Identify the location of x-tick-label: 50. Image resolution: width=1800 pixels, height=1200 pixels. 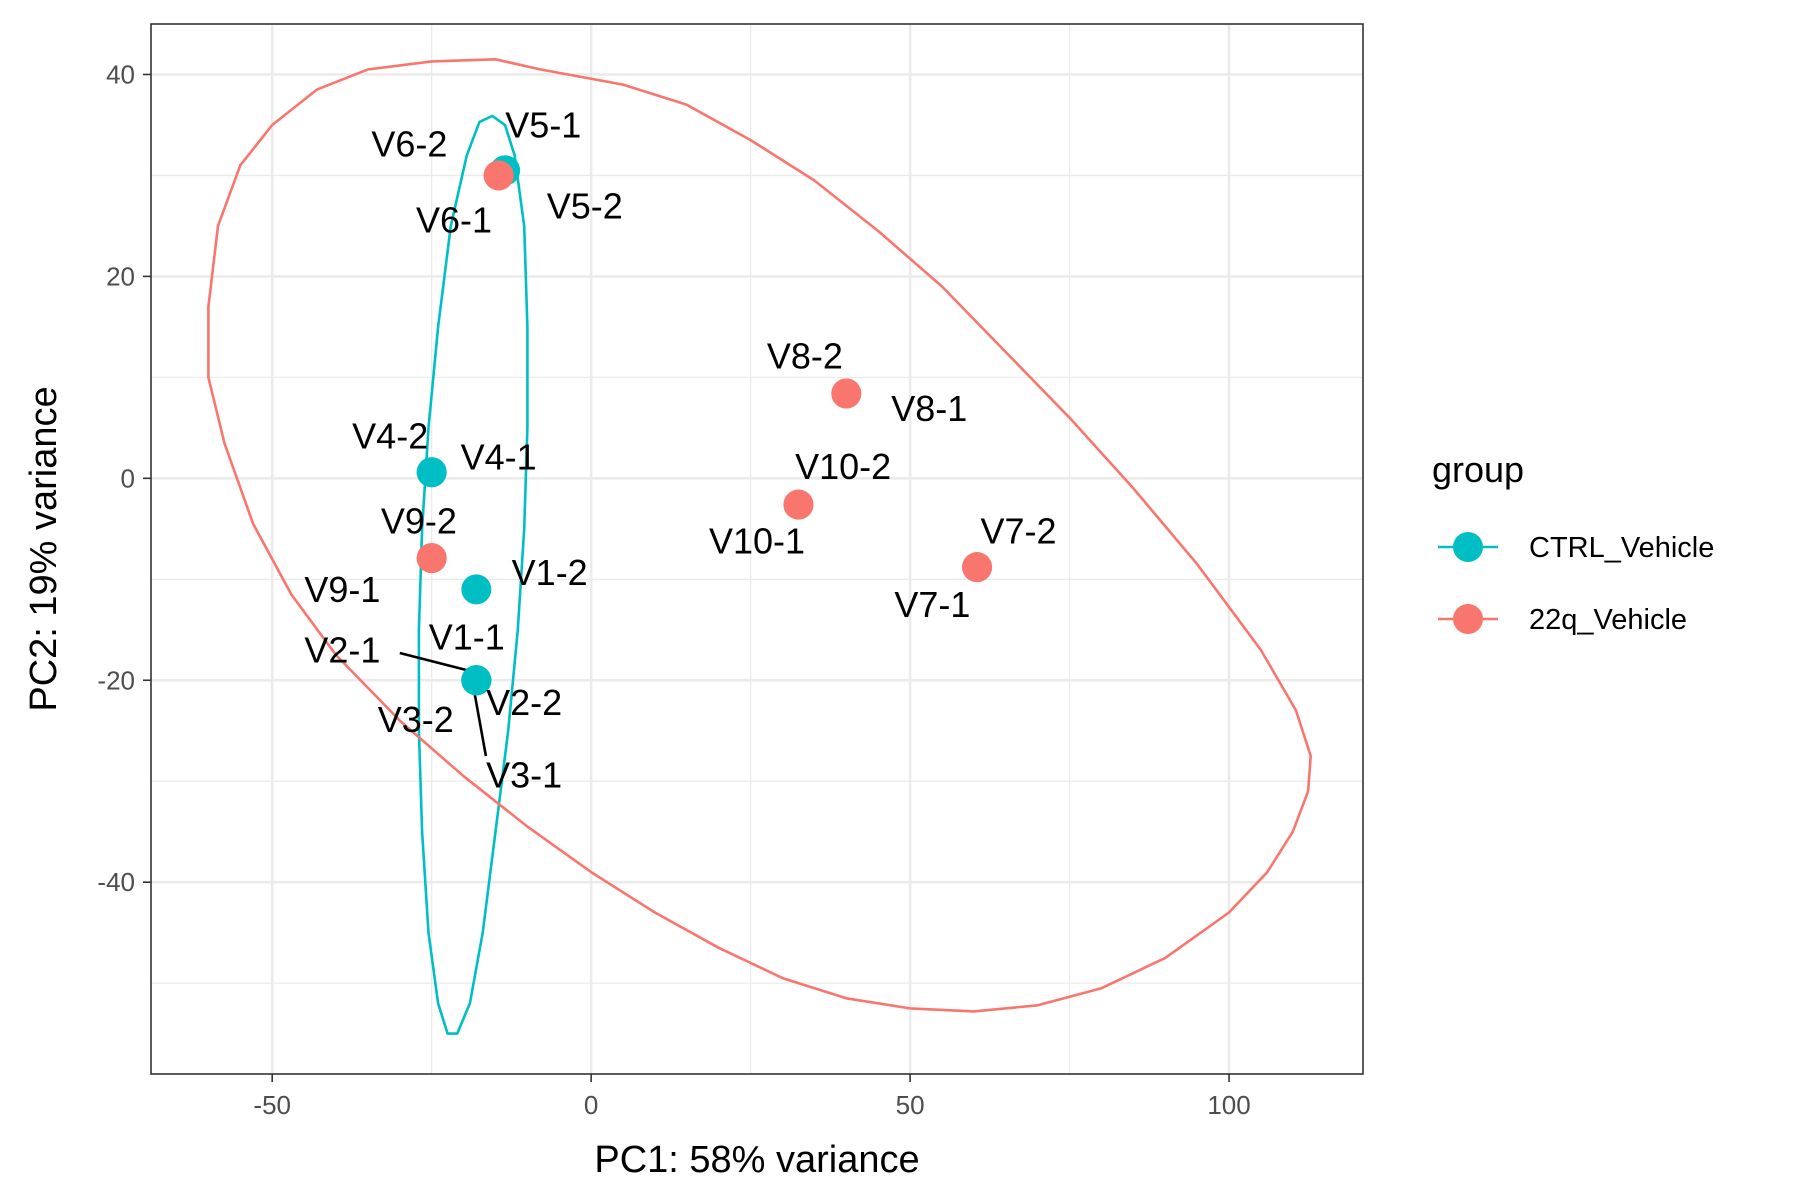
(910, 1105).